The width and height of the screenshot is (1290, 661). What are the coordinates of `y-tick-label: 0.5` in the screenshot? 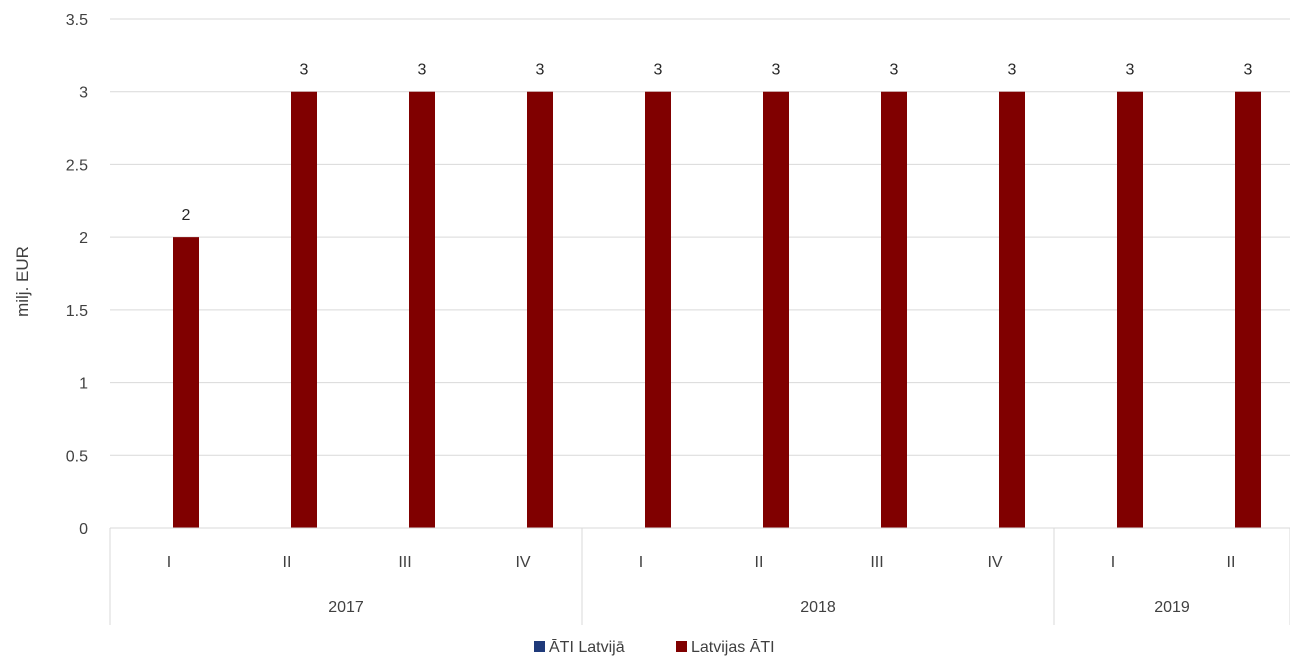 It's located at (77, 456).